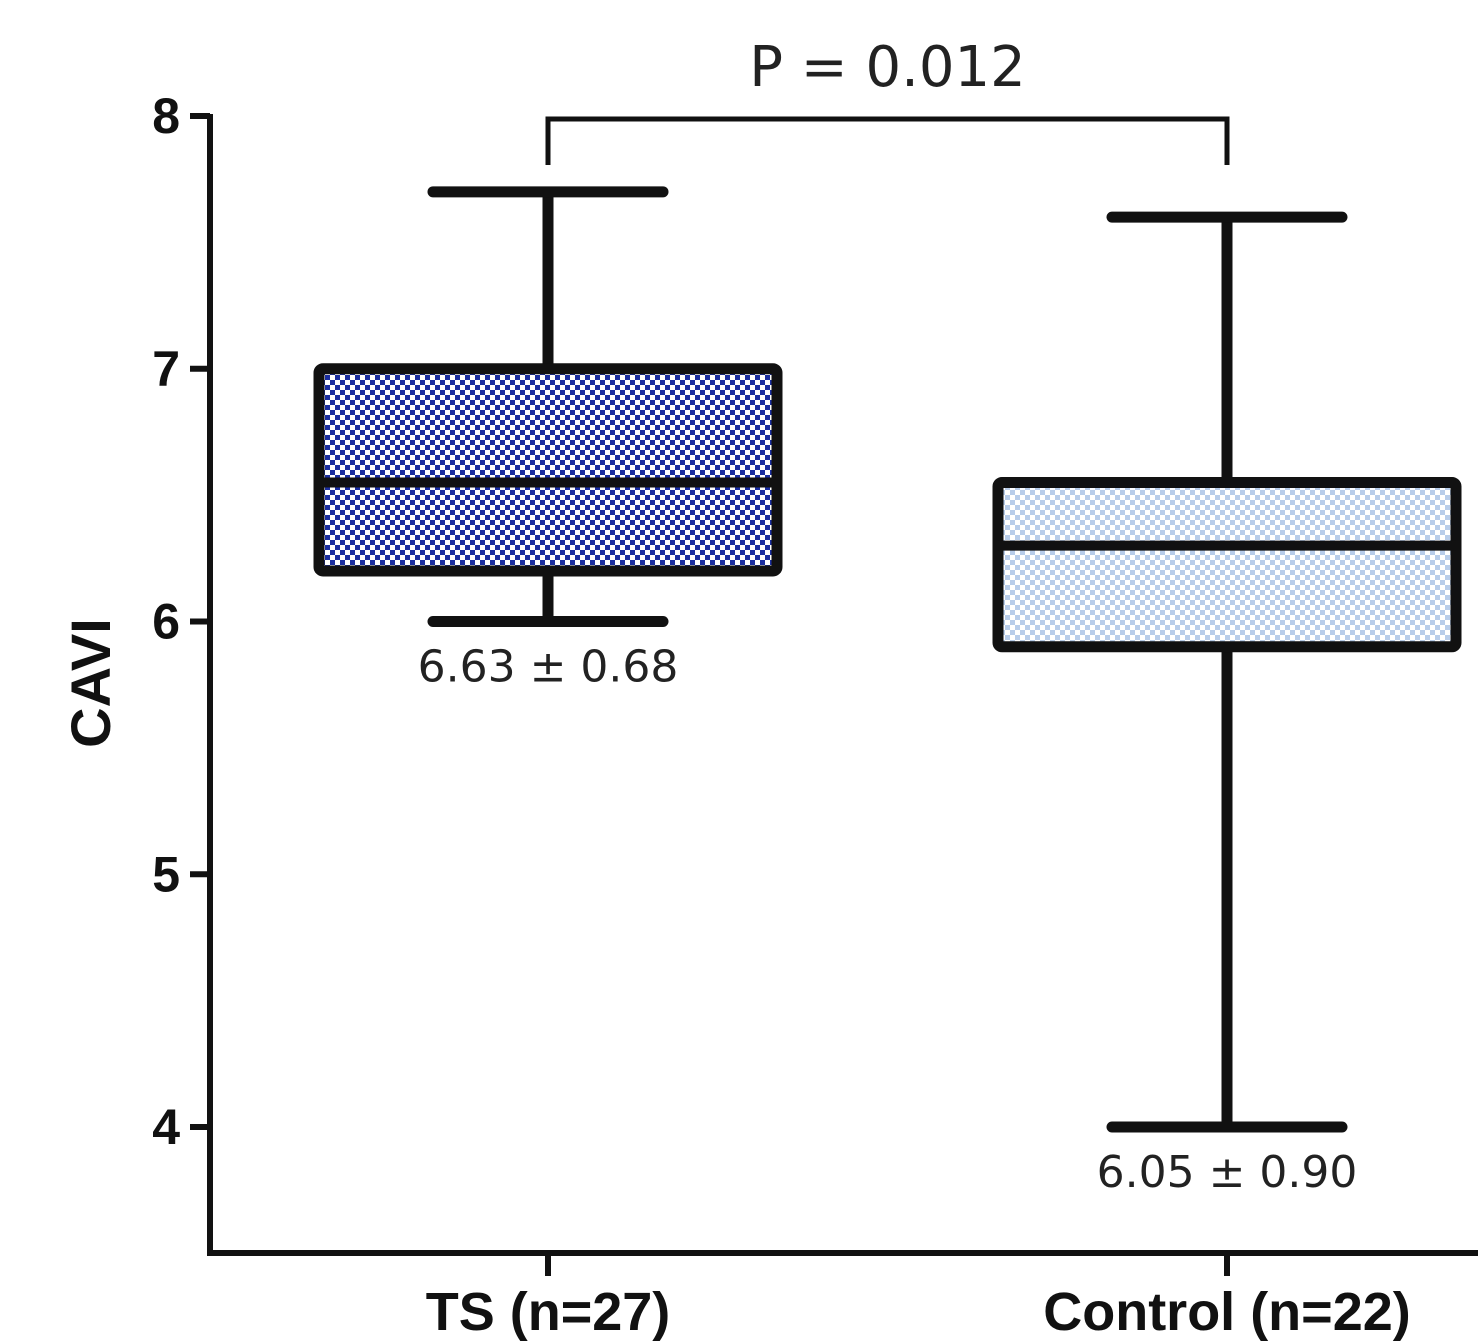  What do you see at coordinates (166, 116) in the screenshot?
I see `y-tick-label: 8` at bounding box center [166, 116].